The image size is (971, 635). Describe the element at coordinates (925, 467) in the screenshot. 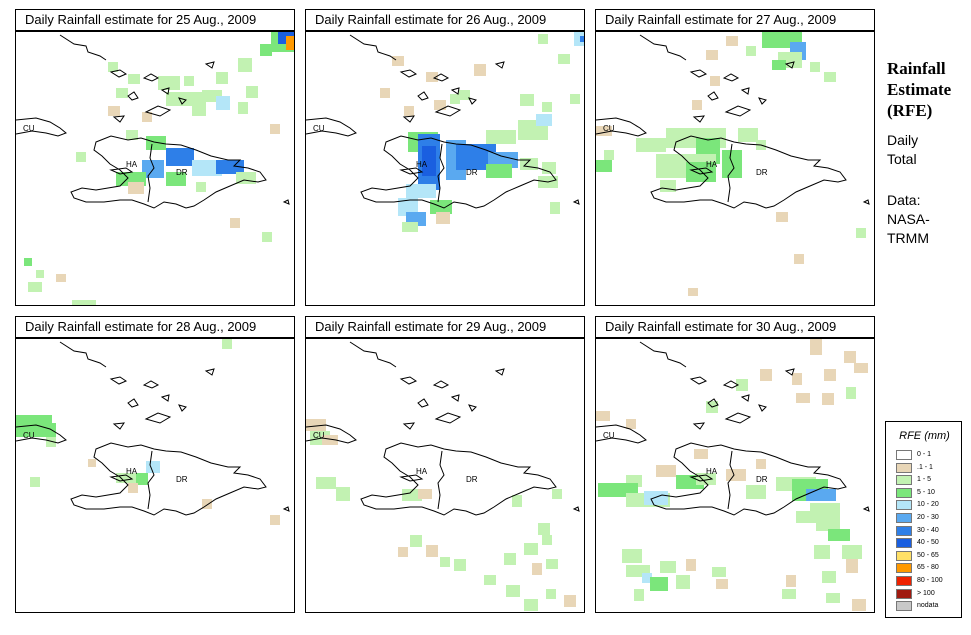

I see `legend-label: .1 - 1` at that location.